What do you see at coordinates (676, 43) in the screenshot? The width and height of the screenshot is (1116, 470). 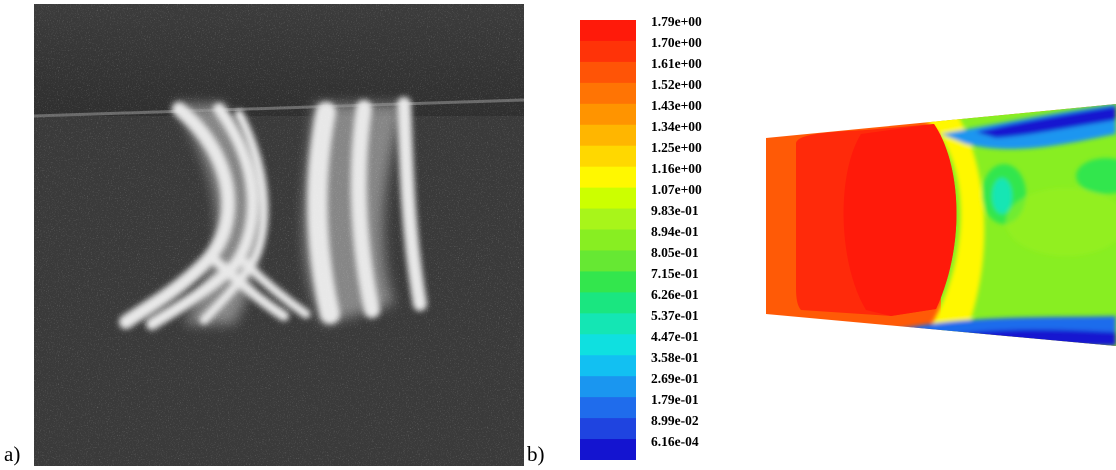 I see `legend-tick-label: 1.70e+00` at bounding box center [676, 43].